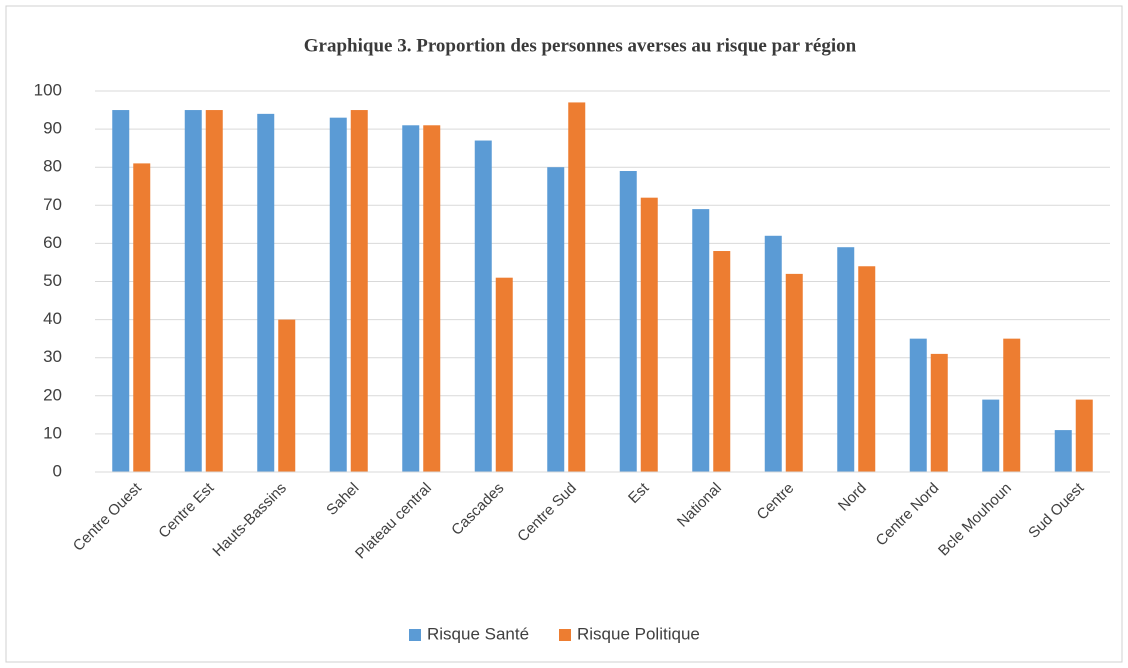 The width and height of the screenshot is (1128, 668). What do you see at coordinates (52, 280) in the screenshot?
I see `y-tick-label: 50` at bounding box center [52, 280].